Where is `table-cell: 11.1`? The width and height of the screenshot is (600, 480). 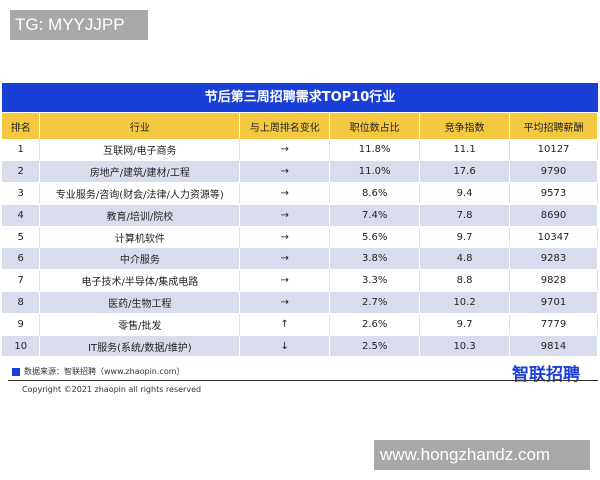 table-cell: 11.1 is located at coordinates (465, 150).